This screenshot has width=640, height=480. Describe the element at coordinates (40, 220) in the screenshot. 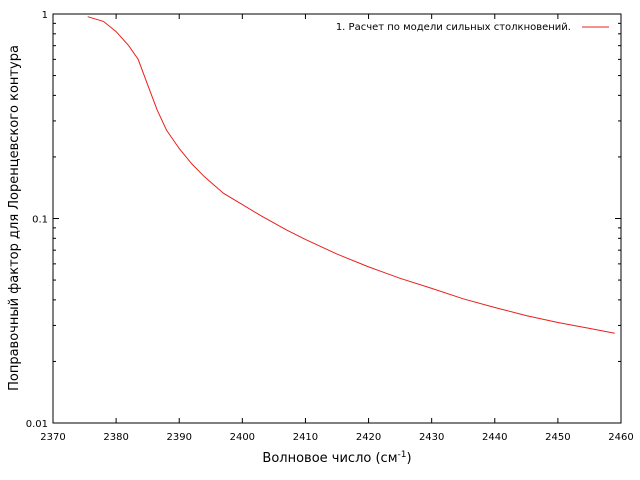

I see `y-tick-label: 0.1` at that location.